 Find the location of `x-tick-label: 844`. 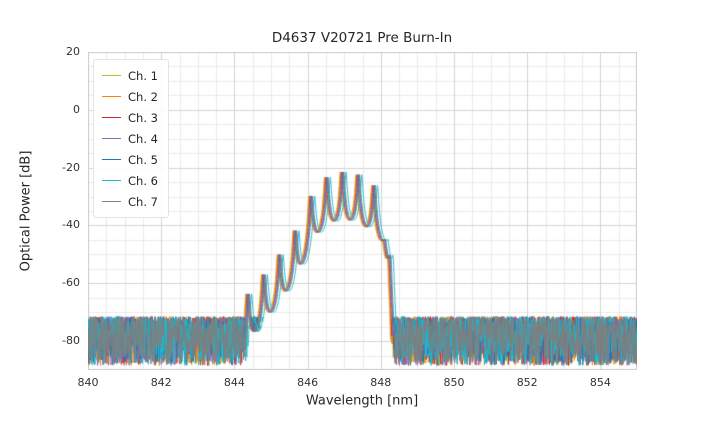

x-tick-label: 844 is located at coordinates (234, 382).